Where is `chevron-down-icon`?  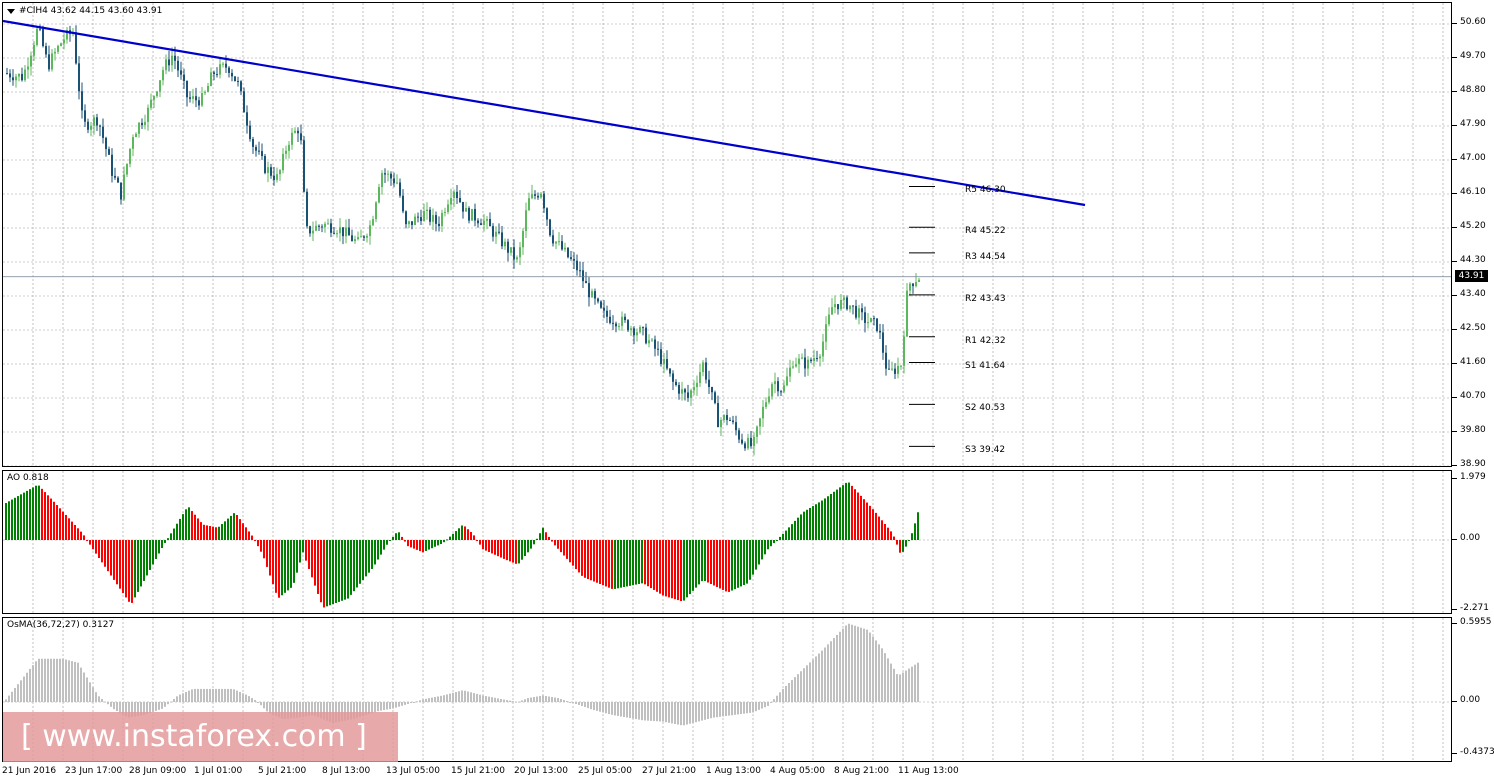
chevron-down-icon is located at coordinates (11, 11).